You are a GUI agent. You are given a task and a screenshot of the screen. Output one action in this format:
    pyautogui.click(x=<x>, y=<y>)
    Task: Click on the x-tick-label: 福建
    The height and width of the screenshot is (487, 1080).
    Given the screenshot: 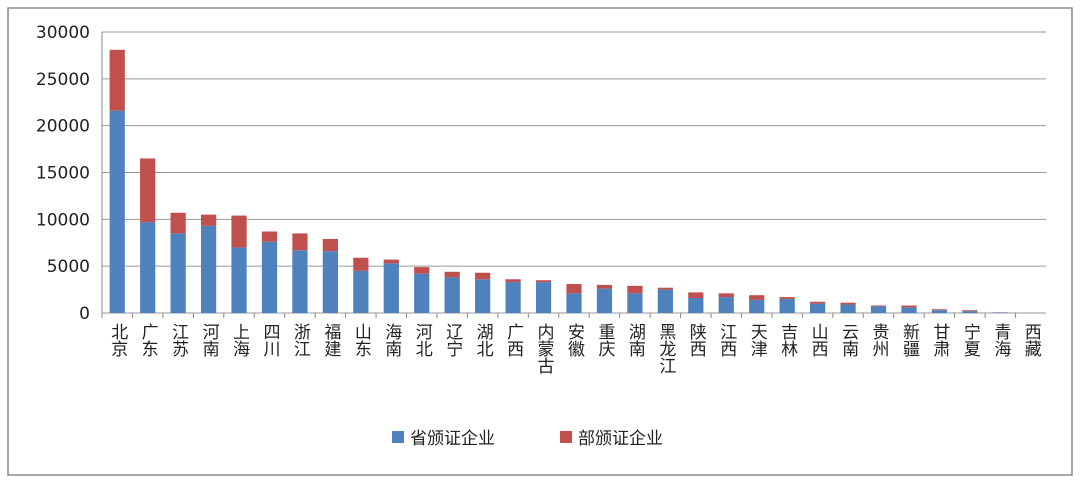 What is the action you would take?
    pyautogui.click(x=330, y=340)
    